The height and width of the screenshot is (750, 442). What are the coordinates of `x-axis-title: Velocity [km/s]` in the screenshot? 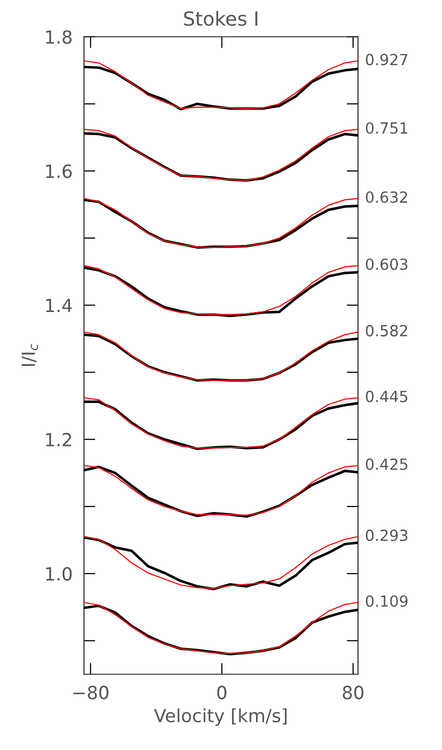 It's located at (220, 717).